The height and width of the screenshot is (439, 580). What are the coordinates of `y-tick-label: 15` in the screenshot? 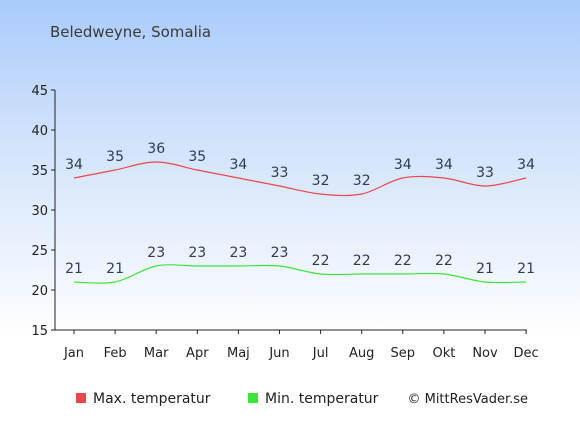 It's located at (39, 331).